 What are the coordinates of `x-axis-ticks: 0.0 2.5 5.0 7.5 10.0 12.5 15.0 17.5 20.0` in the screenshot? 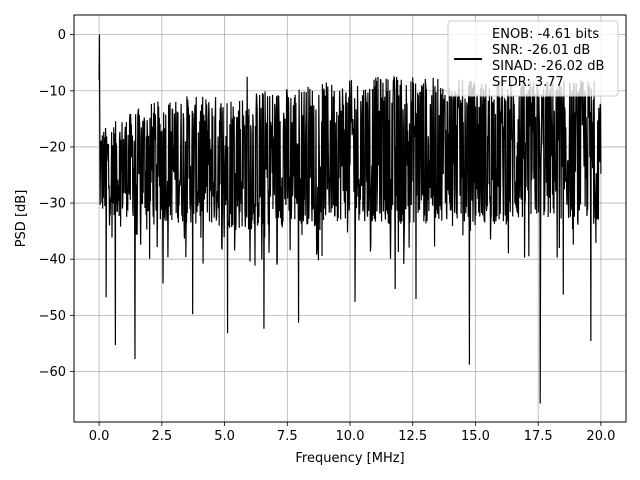 It's located at (352, 433).